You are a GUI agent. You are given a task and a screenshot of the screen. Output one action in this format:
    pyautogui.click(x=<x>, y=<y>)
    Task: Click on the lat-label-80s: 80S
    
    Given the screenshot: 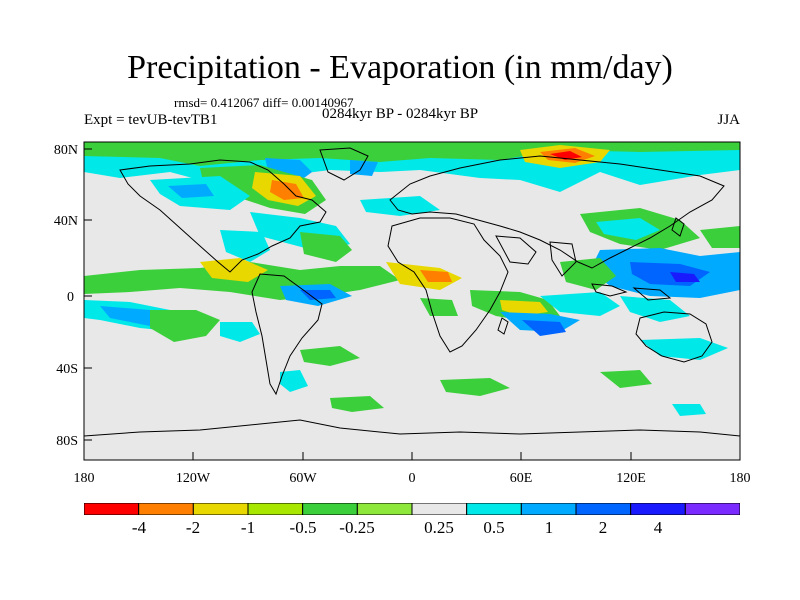 What is the action you would take?
    pyautogui.click(x=67, y=441)
    